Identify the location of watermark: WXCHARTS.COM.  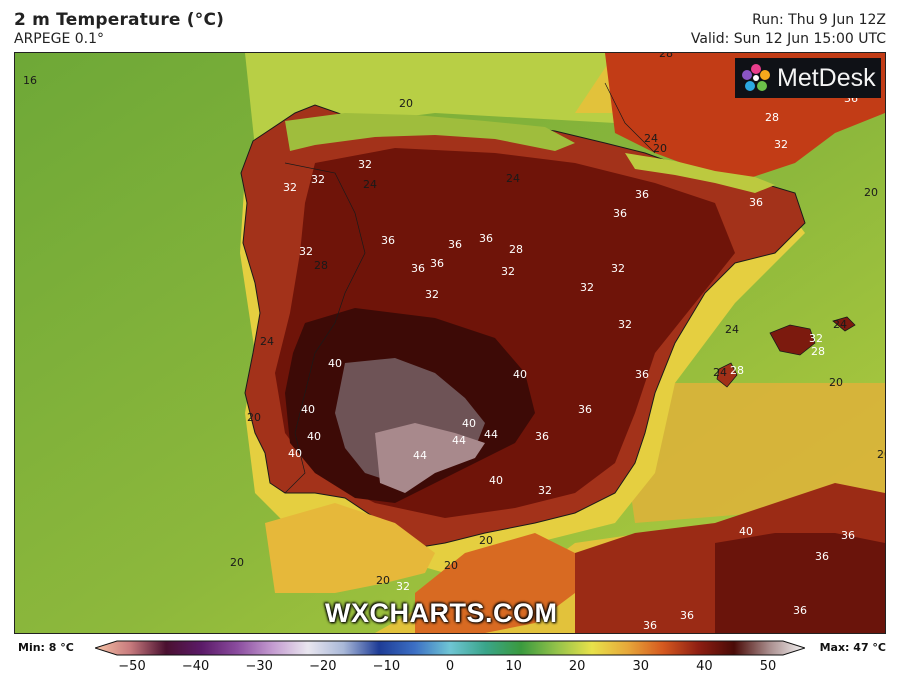
(441, 613).